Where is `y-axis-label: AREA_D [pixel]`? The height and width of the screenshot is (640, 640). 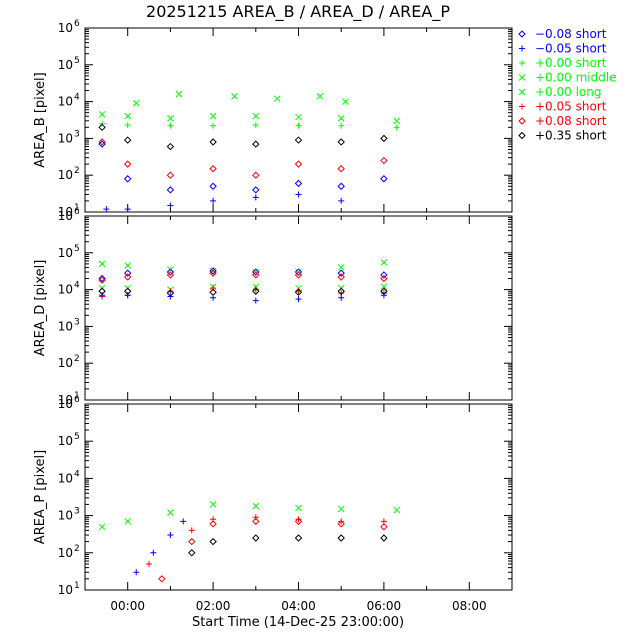 y-axis-label: AREA_D [pixel] is located at coordinates (40, 308).